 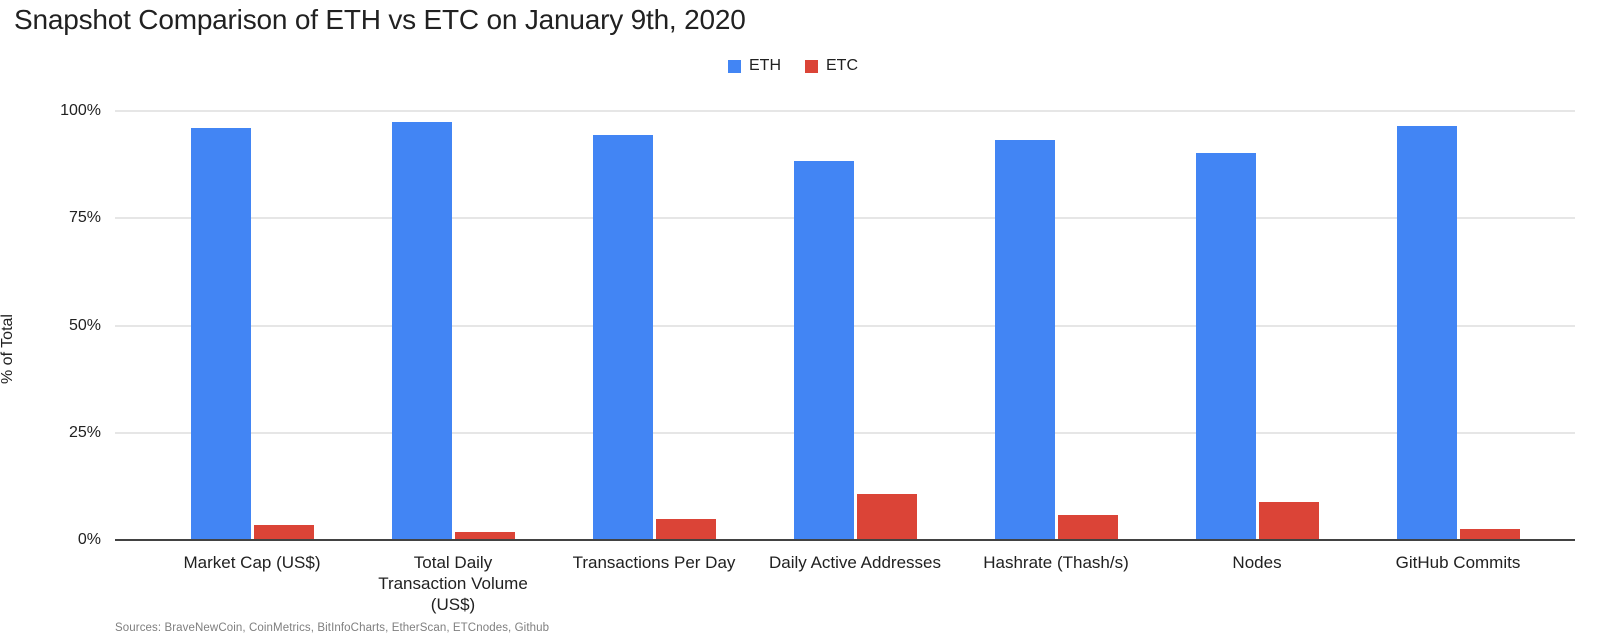 What do you see at coordinates (765, 65) in the screenshot?
I see `legend-label-eth: ETH` at bounding box center [765, 65].